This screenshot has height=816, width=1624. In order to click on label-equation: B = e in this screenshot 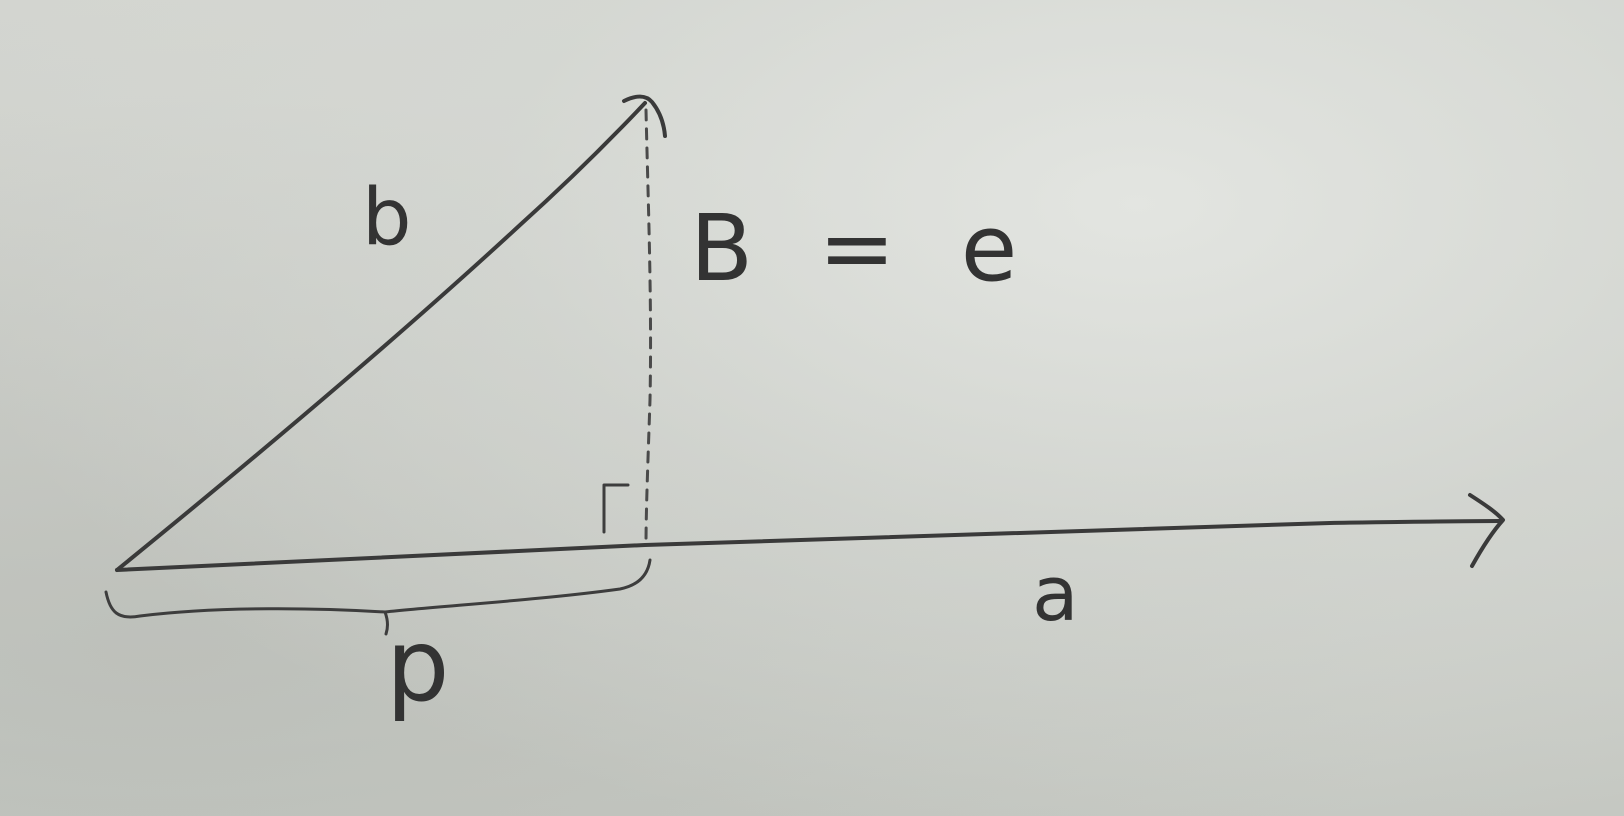, I will do `click(862, 248)`.